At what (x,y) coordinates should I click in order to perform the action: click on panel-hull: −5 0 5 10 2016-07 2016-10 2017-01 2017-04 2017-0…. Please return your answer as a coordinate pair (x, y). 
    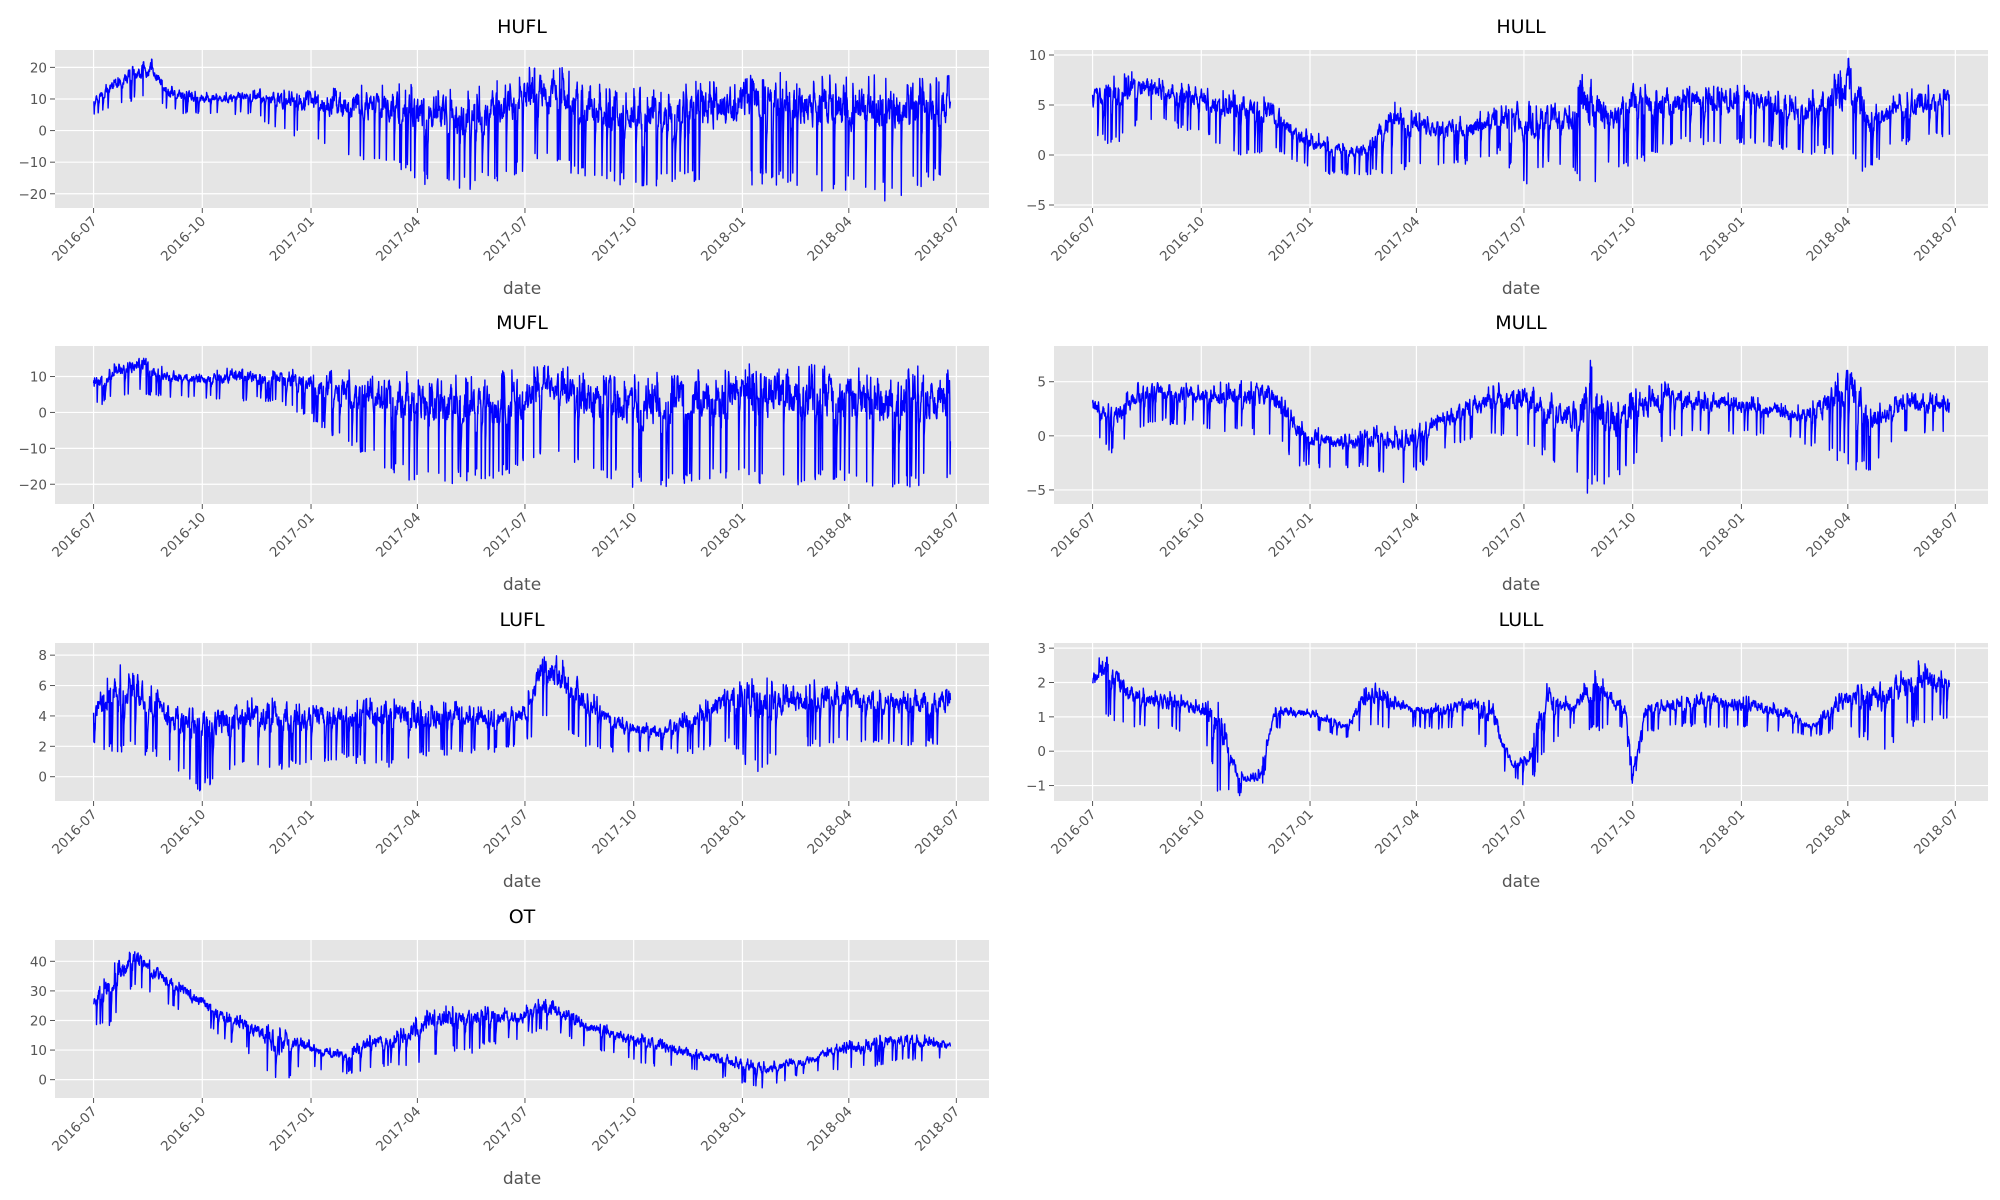
    Looking at the image, I should click on (1507, 157).